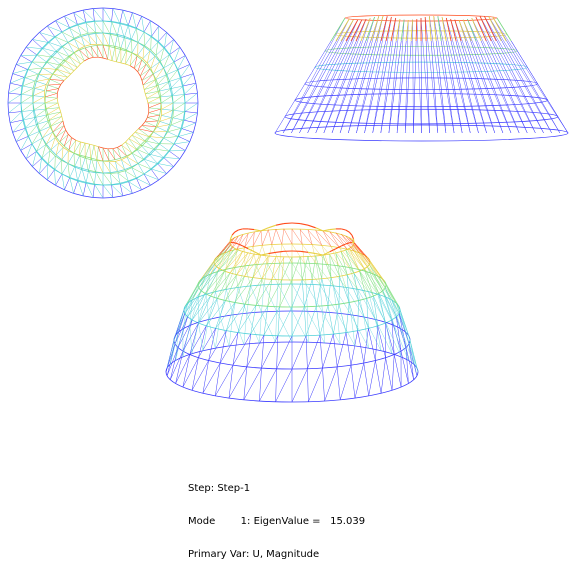 The width and height of the screenshot is (572, 582). What do you see at coordinates (292, 312) in the screenshot?
I see `iso-view-mesh` at bounding box center [292, 312].